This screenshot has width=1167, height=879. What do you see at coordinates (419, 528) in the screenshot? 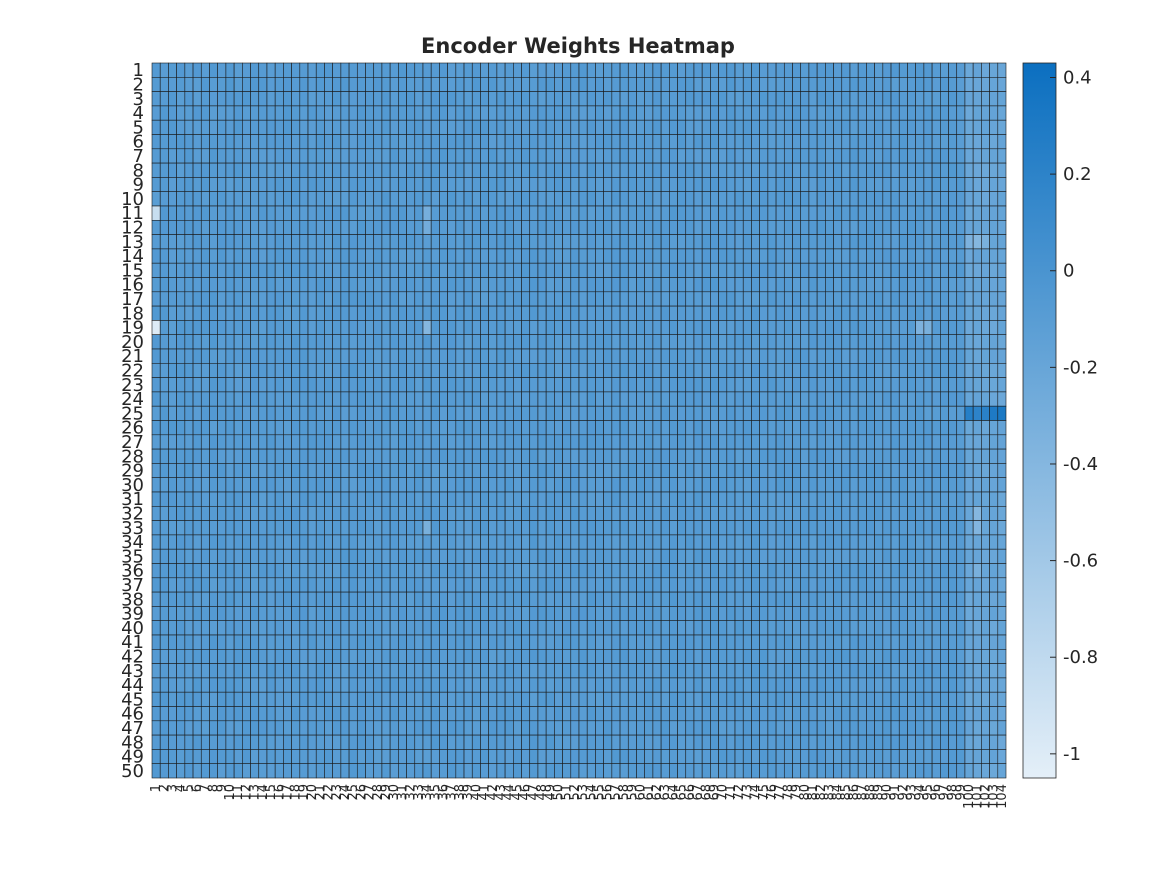
I see `heatmap-cell-r33-c33` at bounding box center [419, 528].